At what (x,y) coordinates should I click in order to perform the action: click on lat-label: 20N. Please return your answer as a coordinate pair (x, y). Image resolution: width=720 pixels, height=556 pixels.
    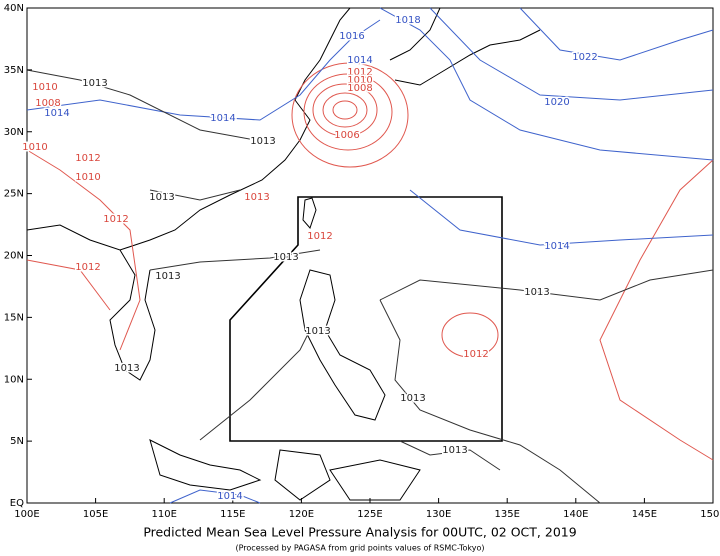
    Looking at the image, I should click on (14, 256).